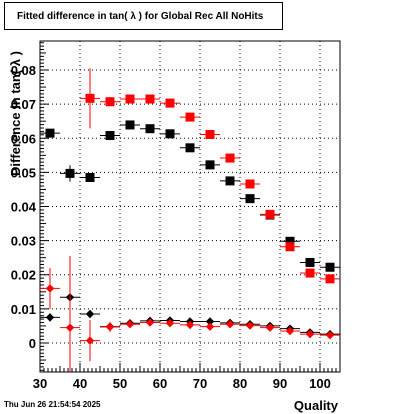 The height and width of the screenshot is (414, 400). Describe the element at coordinates (316, 405) in the screenshot. I see `x-axis-label: Quality` at that location.